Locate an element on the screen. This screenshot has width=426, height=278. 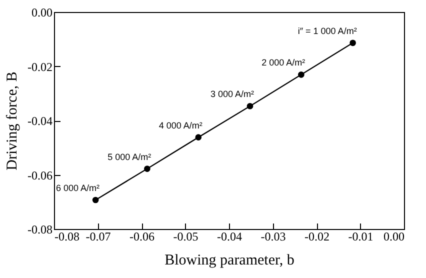
x-axis-title: Blowing parameter, b is located at coordinates (229, 260).